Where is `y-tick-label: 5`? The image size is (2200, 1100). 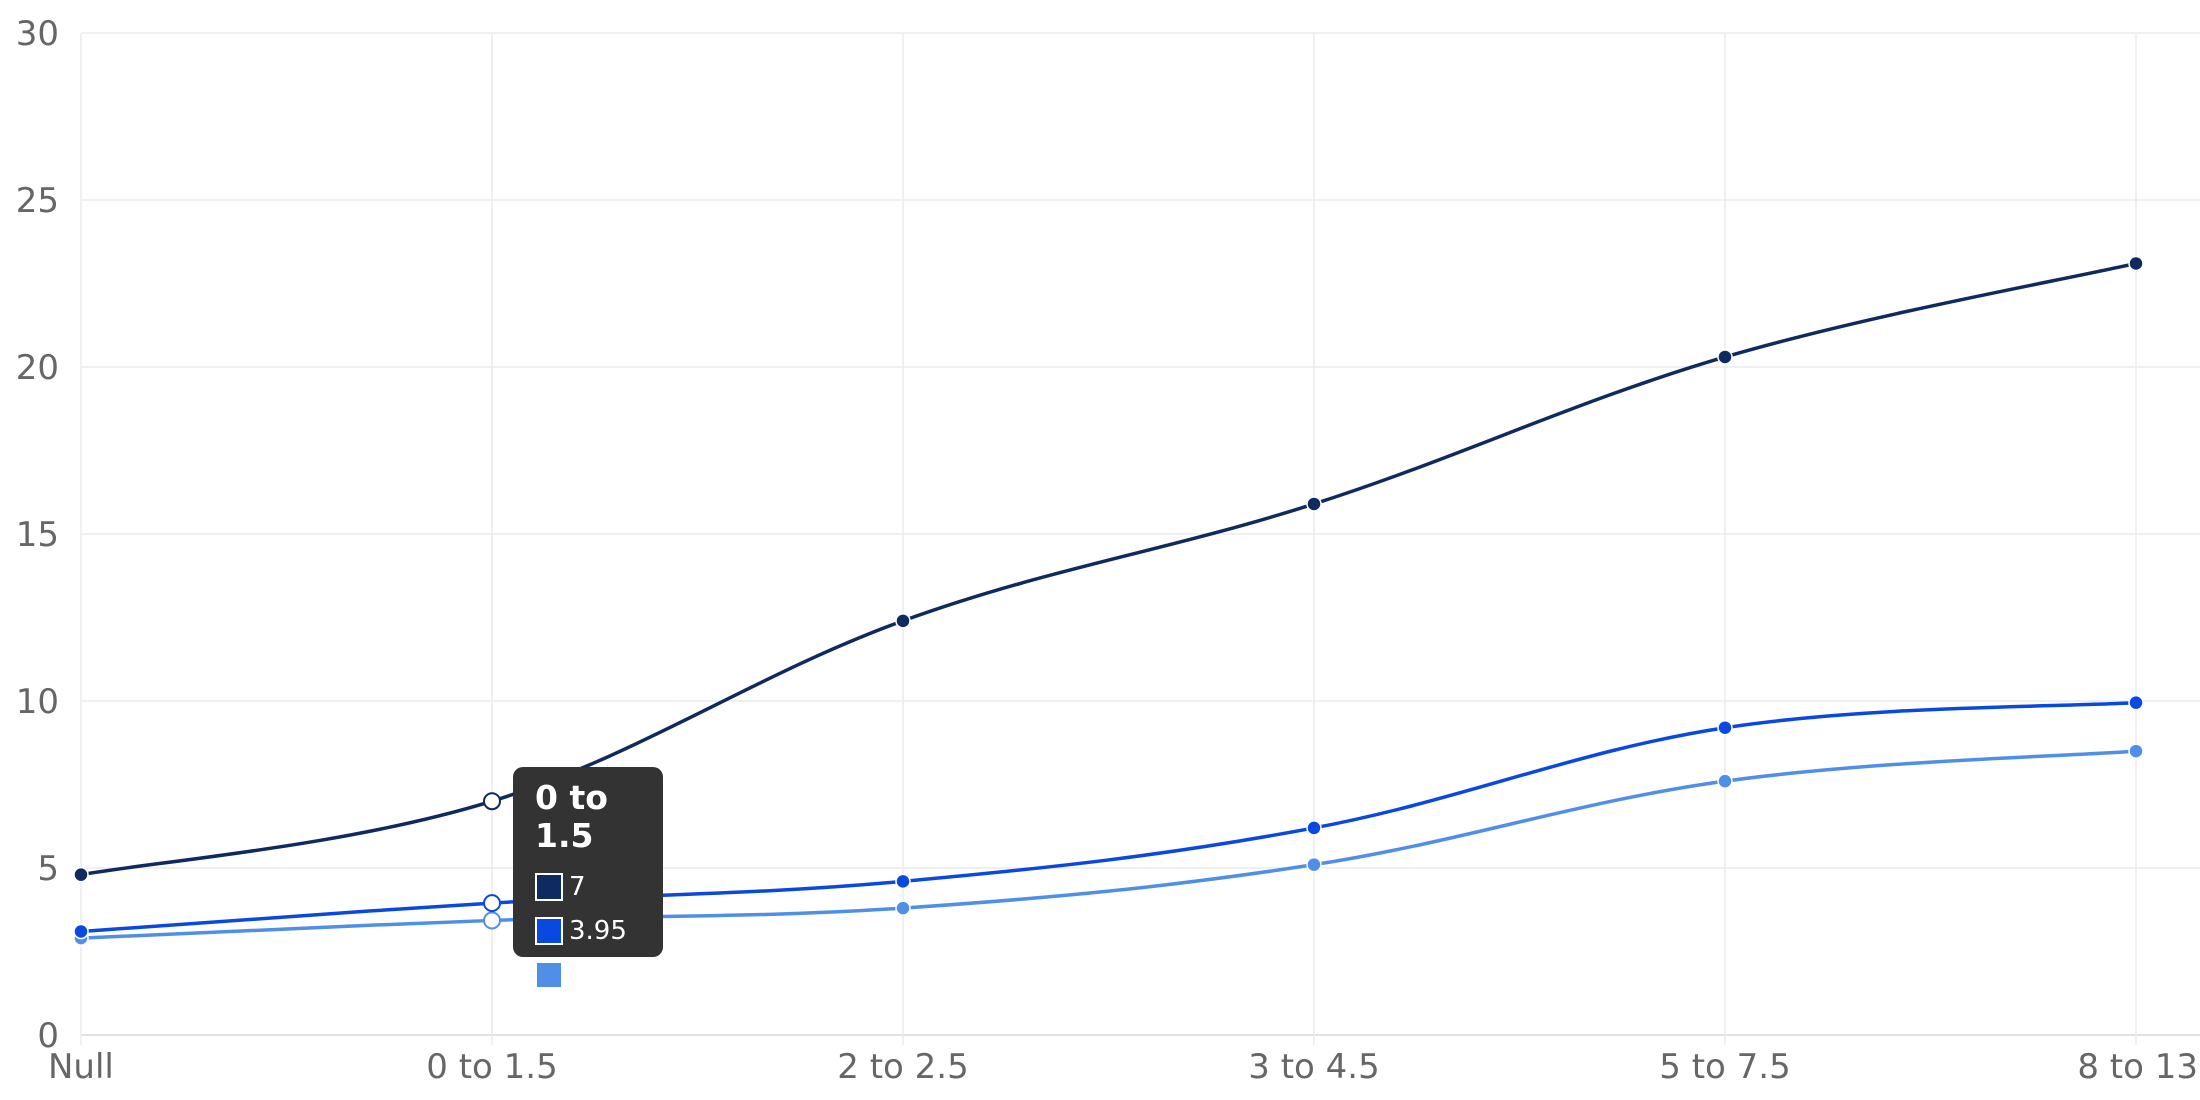 y-tick-label: 5 is located at coordinates (48, 869).